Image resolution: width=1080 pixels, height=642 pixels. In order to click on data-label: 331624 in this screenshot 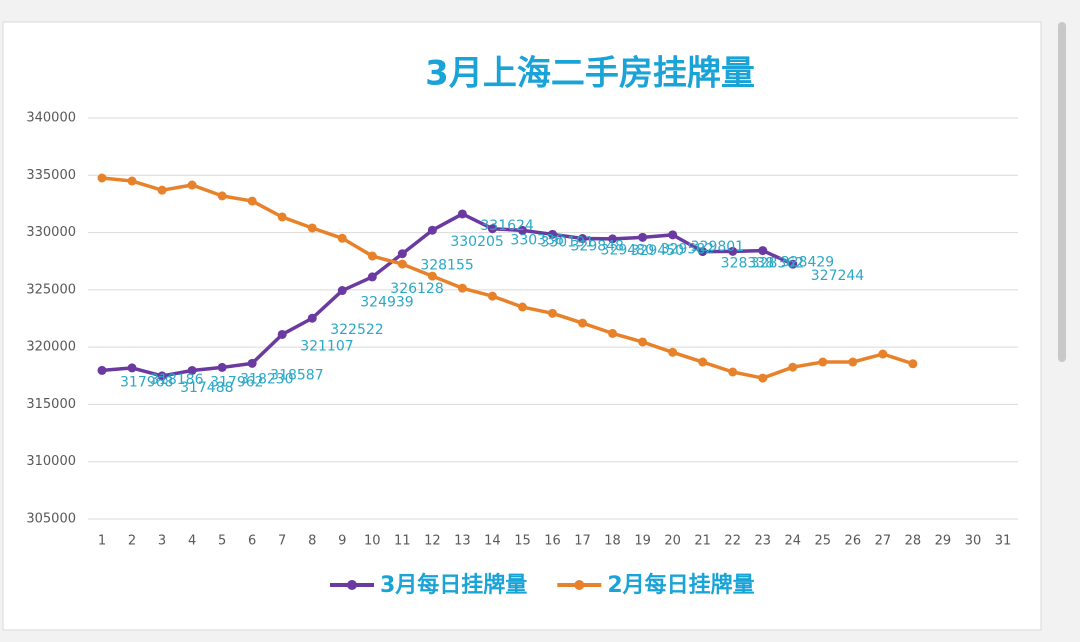, I will do `click(507, 226)`.